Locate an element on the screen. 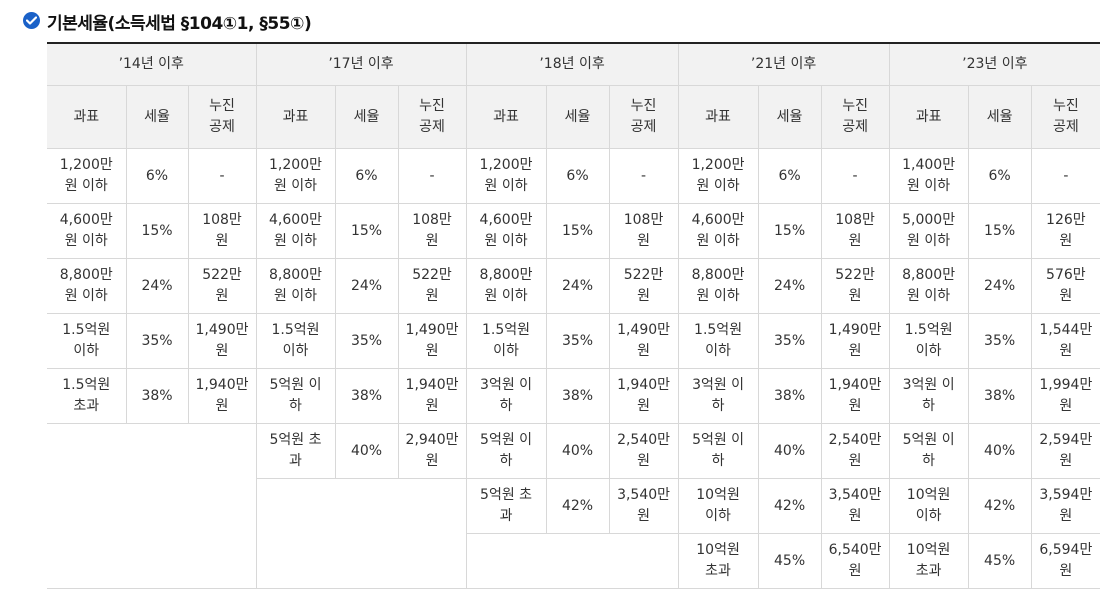 This screenshot has width=1119, height=599. progressive-deduction-cell: 126만 원 is located at coordinates (1065, 231).